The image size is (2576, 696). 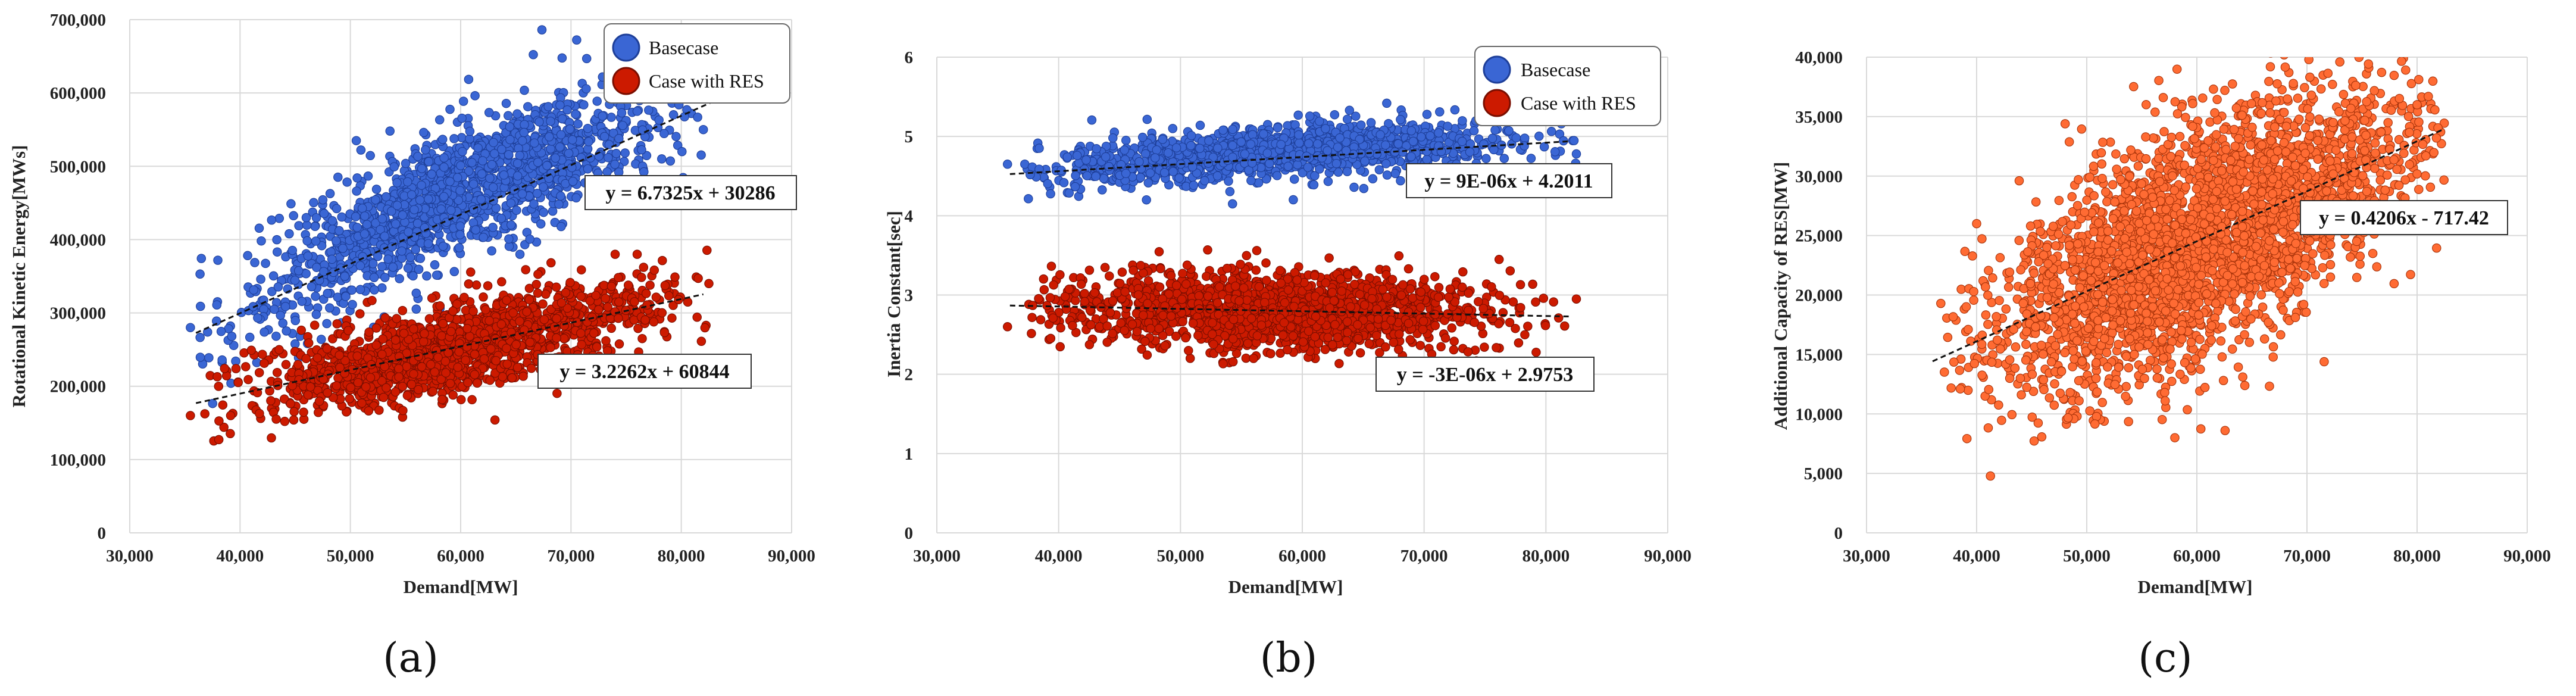 What do you see at coordinates (909, 136) in the screenshot?
I see `chart-b-ytick-label: 5` at bounding box center [909, 136].